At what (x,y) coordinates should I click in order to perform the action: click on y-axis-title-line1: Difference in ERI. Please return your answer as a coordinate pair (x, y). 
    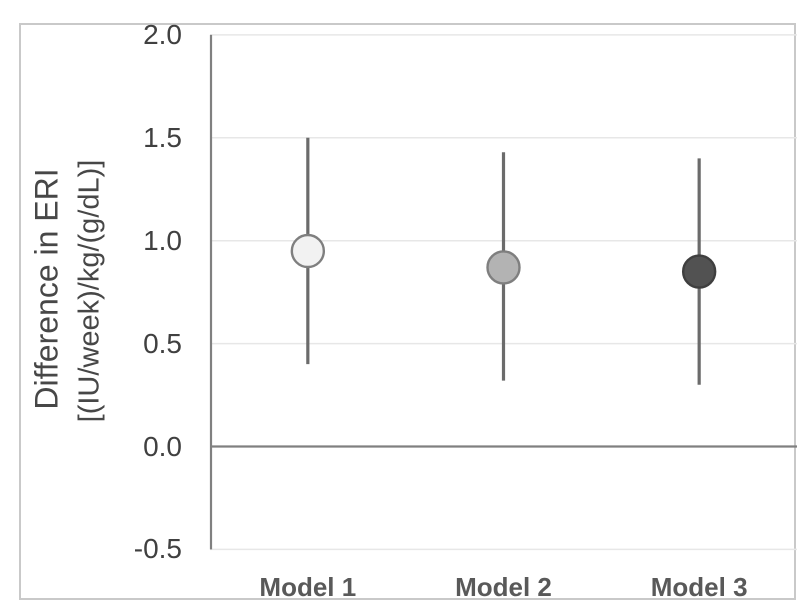
    Looking at the image, I should click on (46, 289).